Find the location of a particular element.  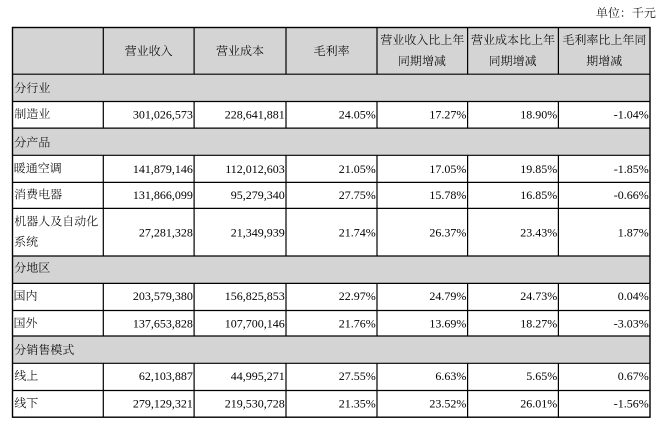

svg-text: 6.63% is located at coordinates (450, 376).